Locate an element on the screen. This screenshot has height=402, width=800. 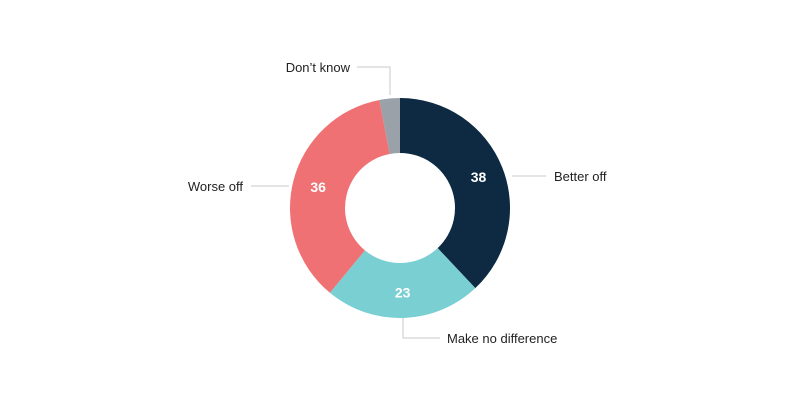
category-label-make-no-difference: Make no difference is located at coordinates (502, 338).